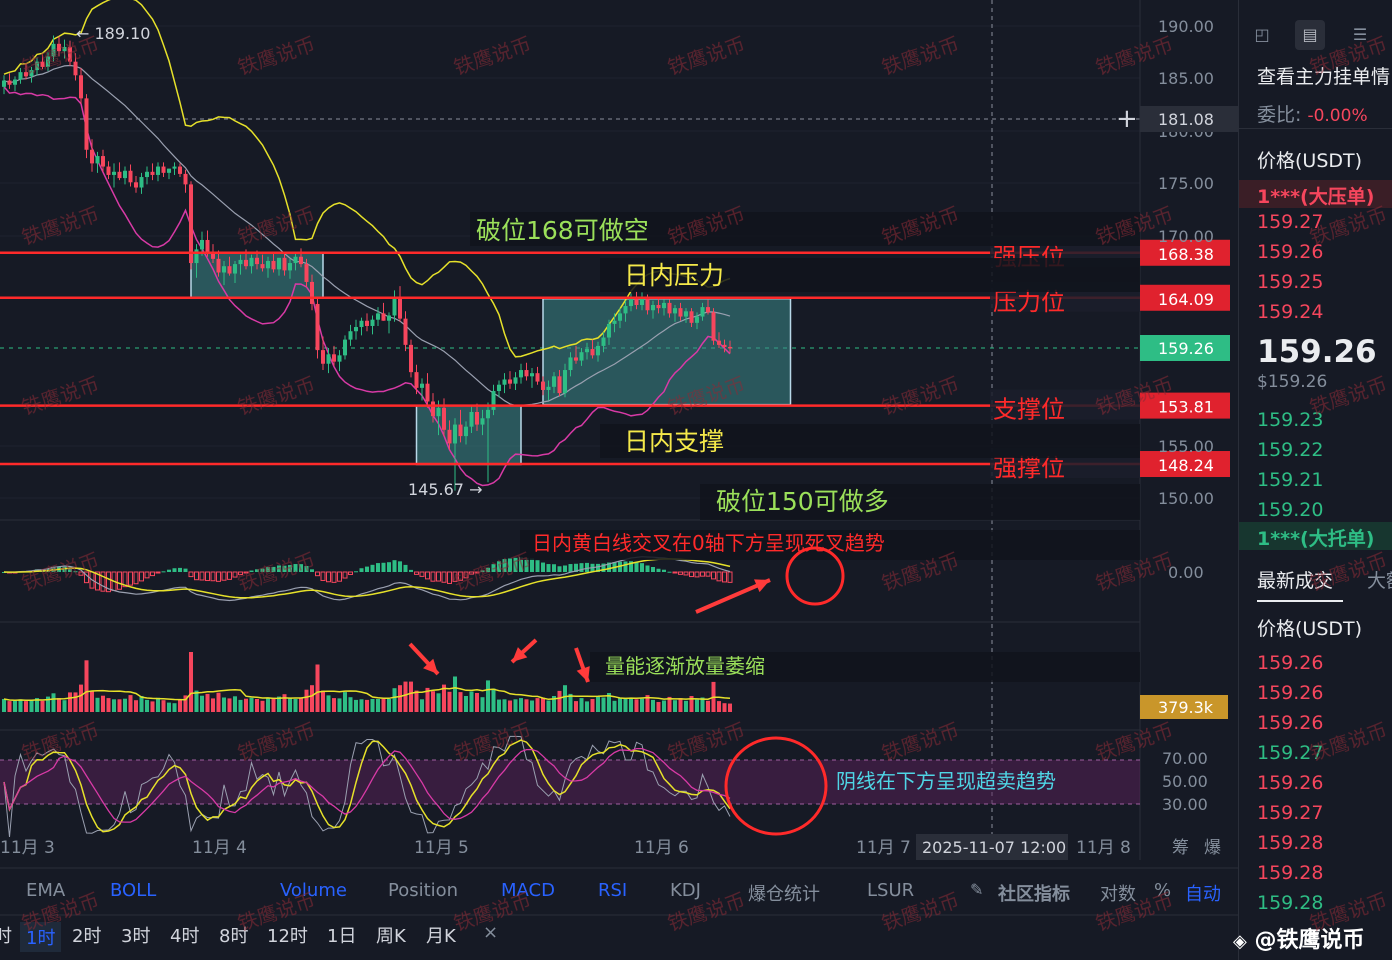 Image resolution: width=1392 pixels, height=960 pixels. I want to click on time-tick: 11月 6, so click(661, 848).